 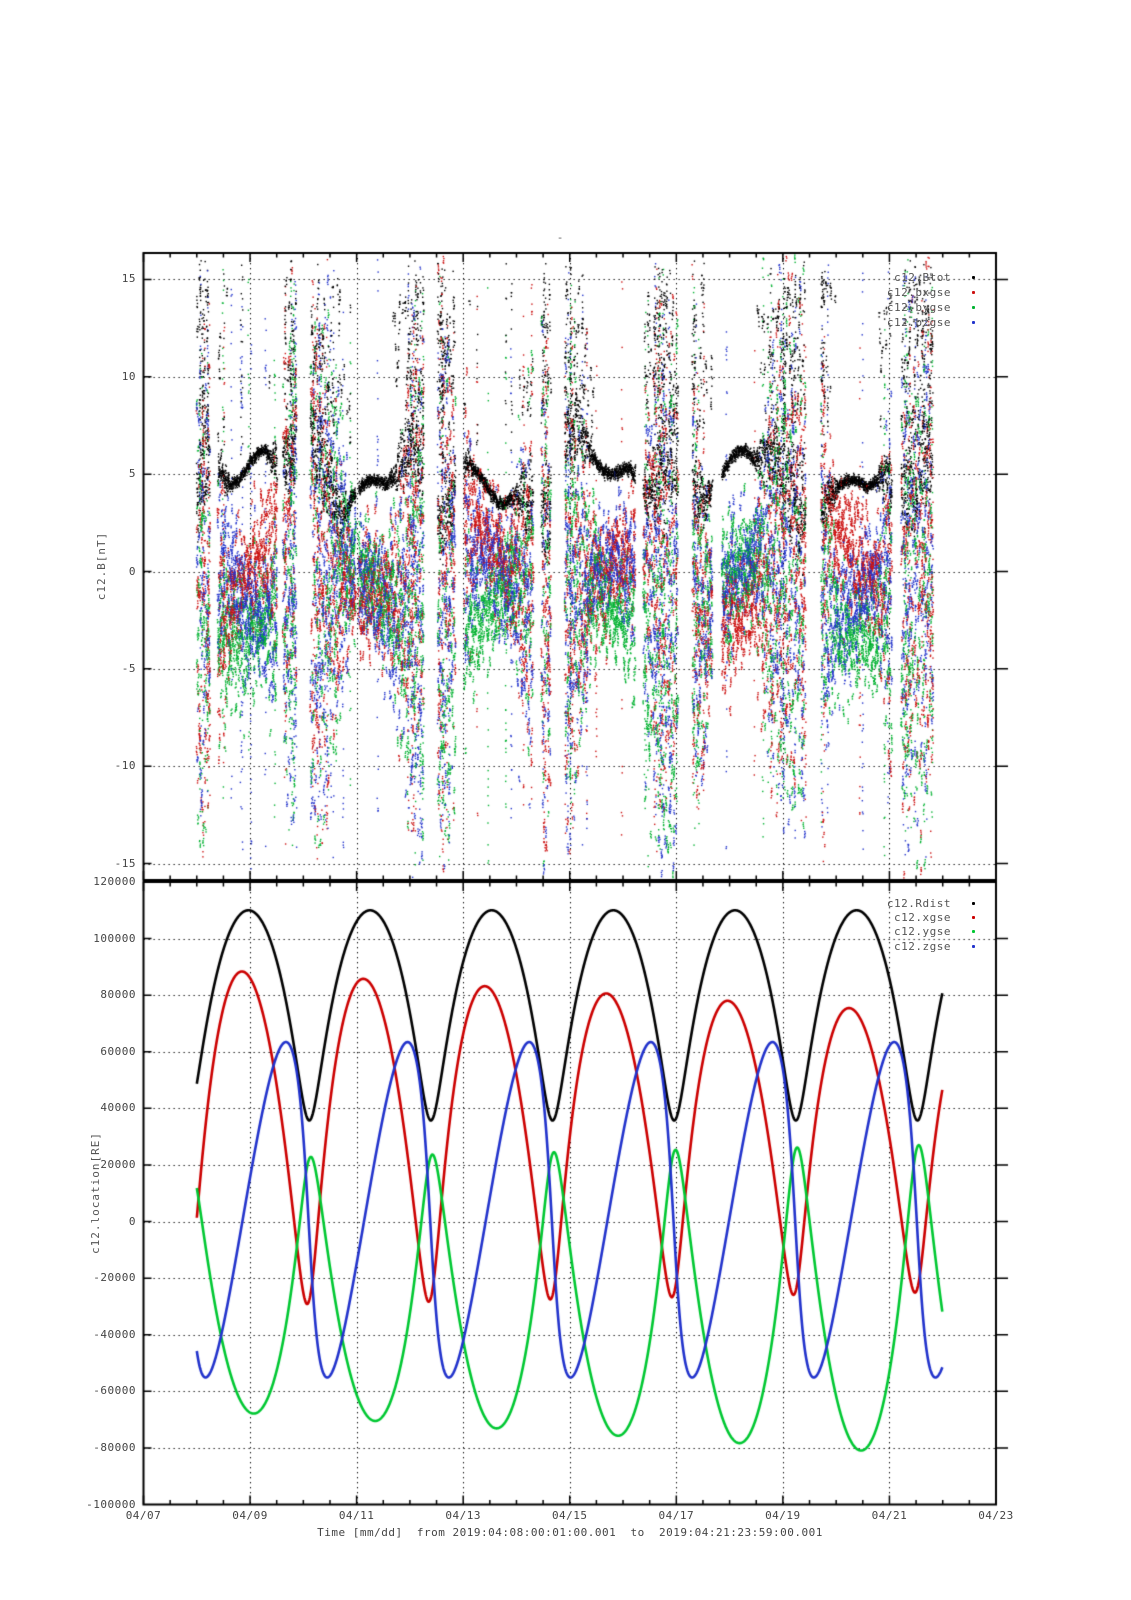 What do you see at coordinates (463, 1515) in the screenshot?
I see `xtick-04/13: 04/13` at bounding box center [463, 1515].